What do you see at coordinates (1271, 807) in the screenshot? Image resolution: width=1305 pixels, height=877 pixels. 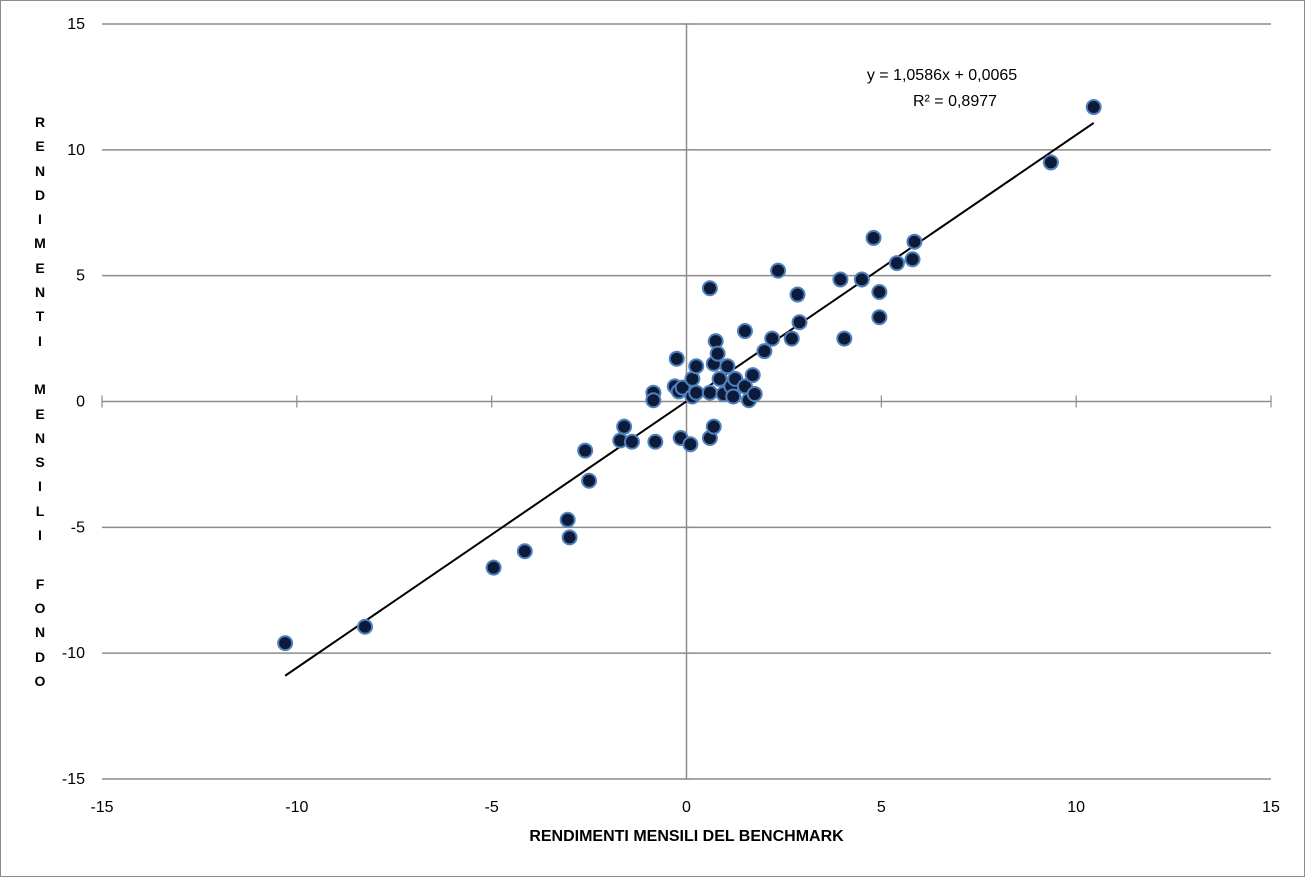 I see `x-tick-label: 15` at bounding box center [1271, 807].